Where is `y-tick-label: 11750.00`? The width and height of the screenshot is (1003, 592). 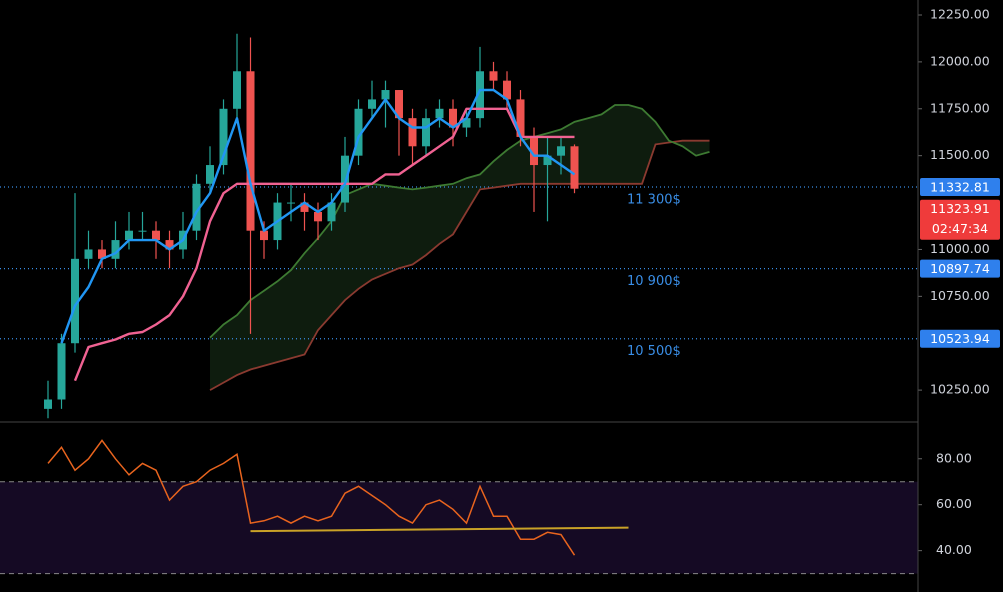 y-tick-label: 11750.00 is located at coordinates (960, 107).